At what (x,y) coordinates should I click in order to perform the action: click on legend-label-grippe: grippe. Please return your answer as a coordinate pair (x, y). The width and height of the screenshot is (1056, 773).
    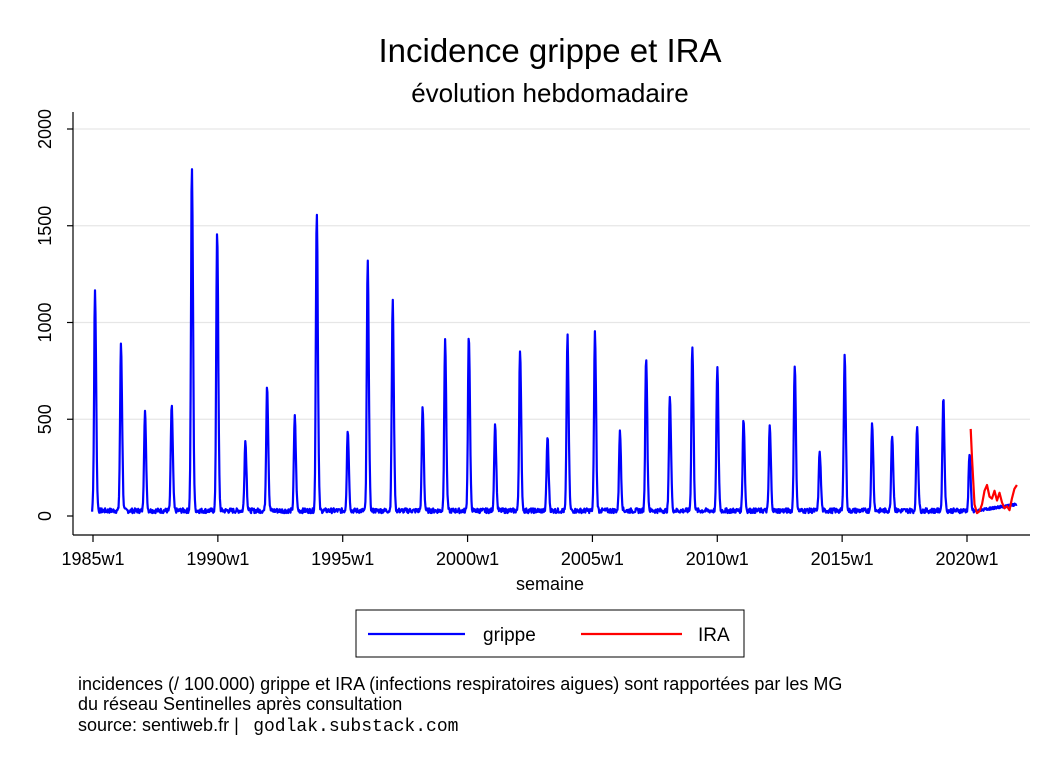
    Looking at the image, I should click on (509, 635).